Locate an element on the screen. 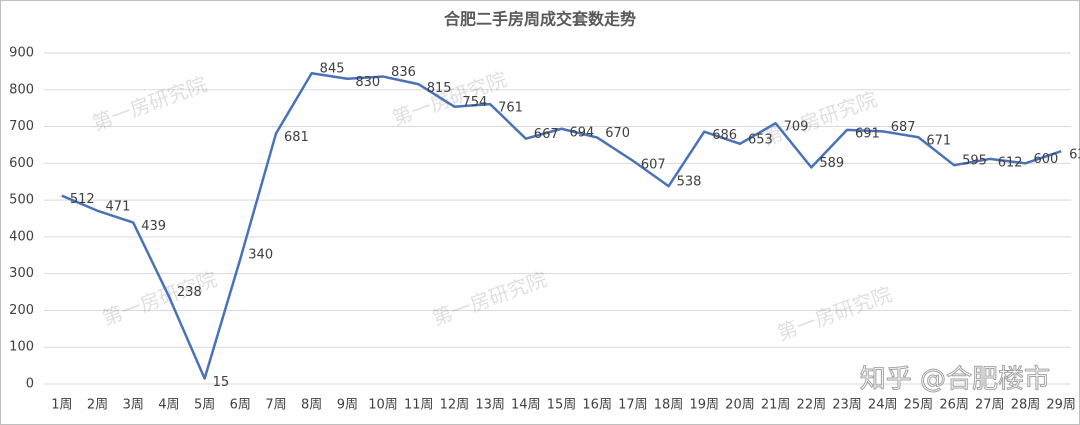  y-tick-label: 800 is located at coordinates (21, 89).